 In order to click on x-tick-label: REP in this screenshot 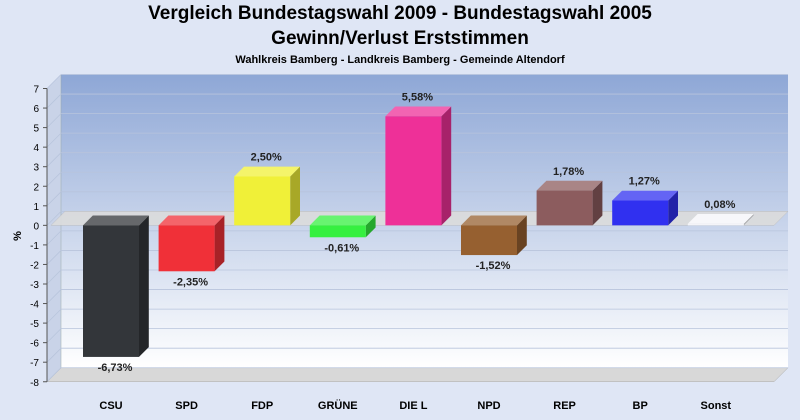, I will do `click(564, 406)`.